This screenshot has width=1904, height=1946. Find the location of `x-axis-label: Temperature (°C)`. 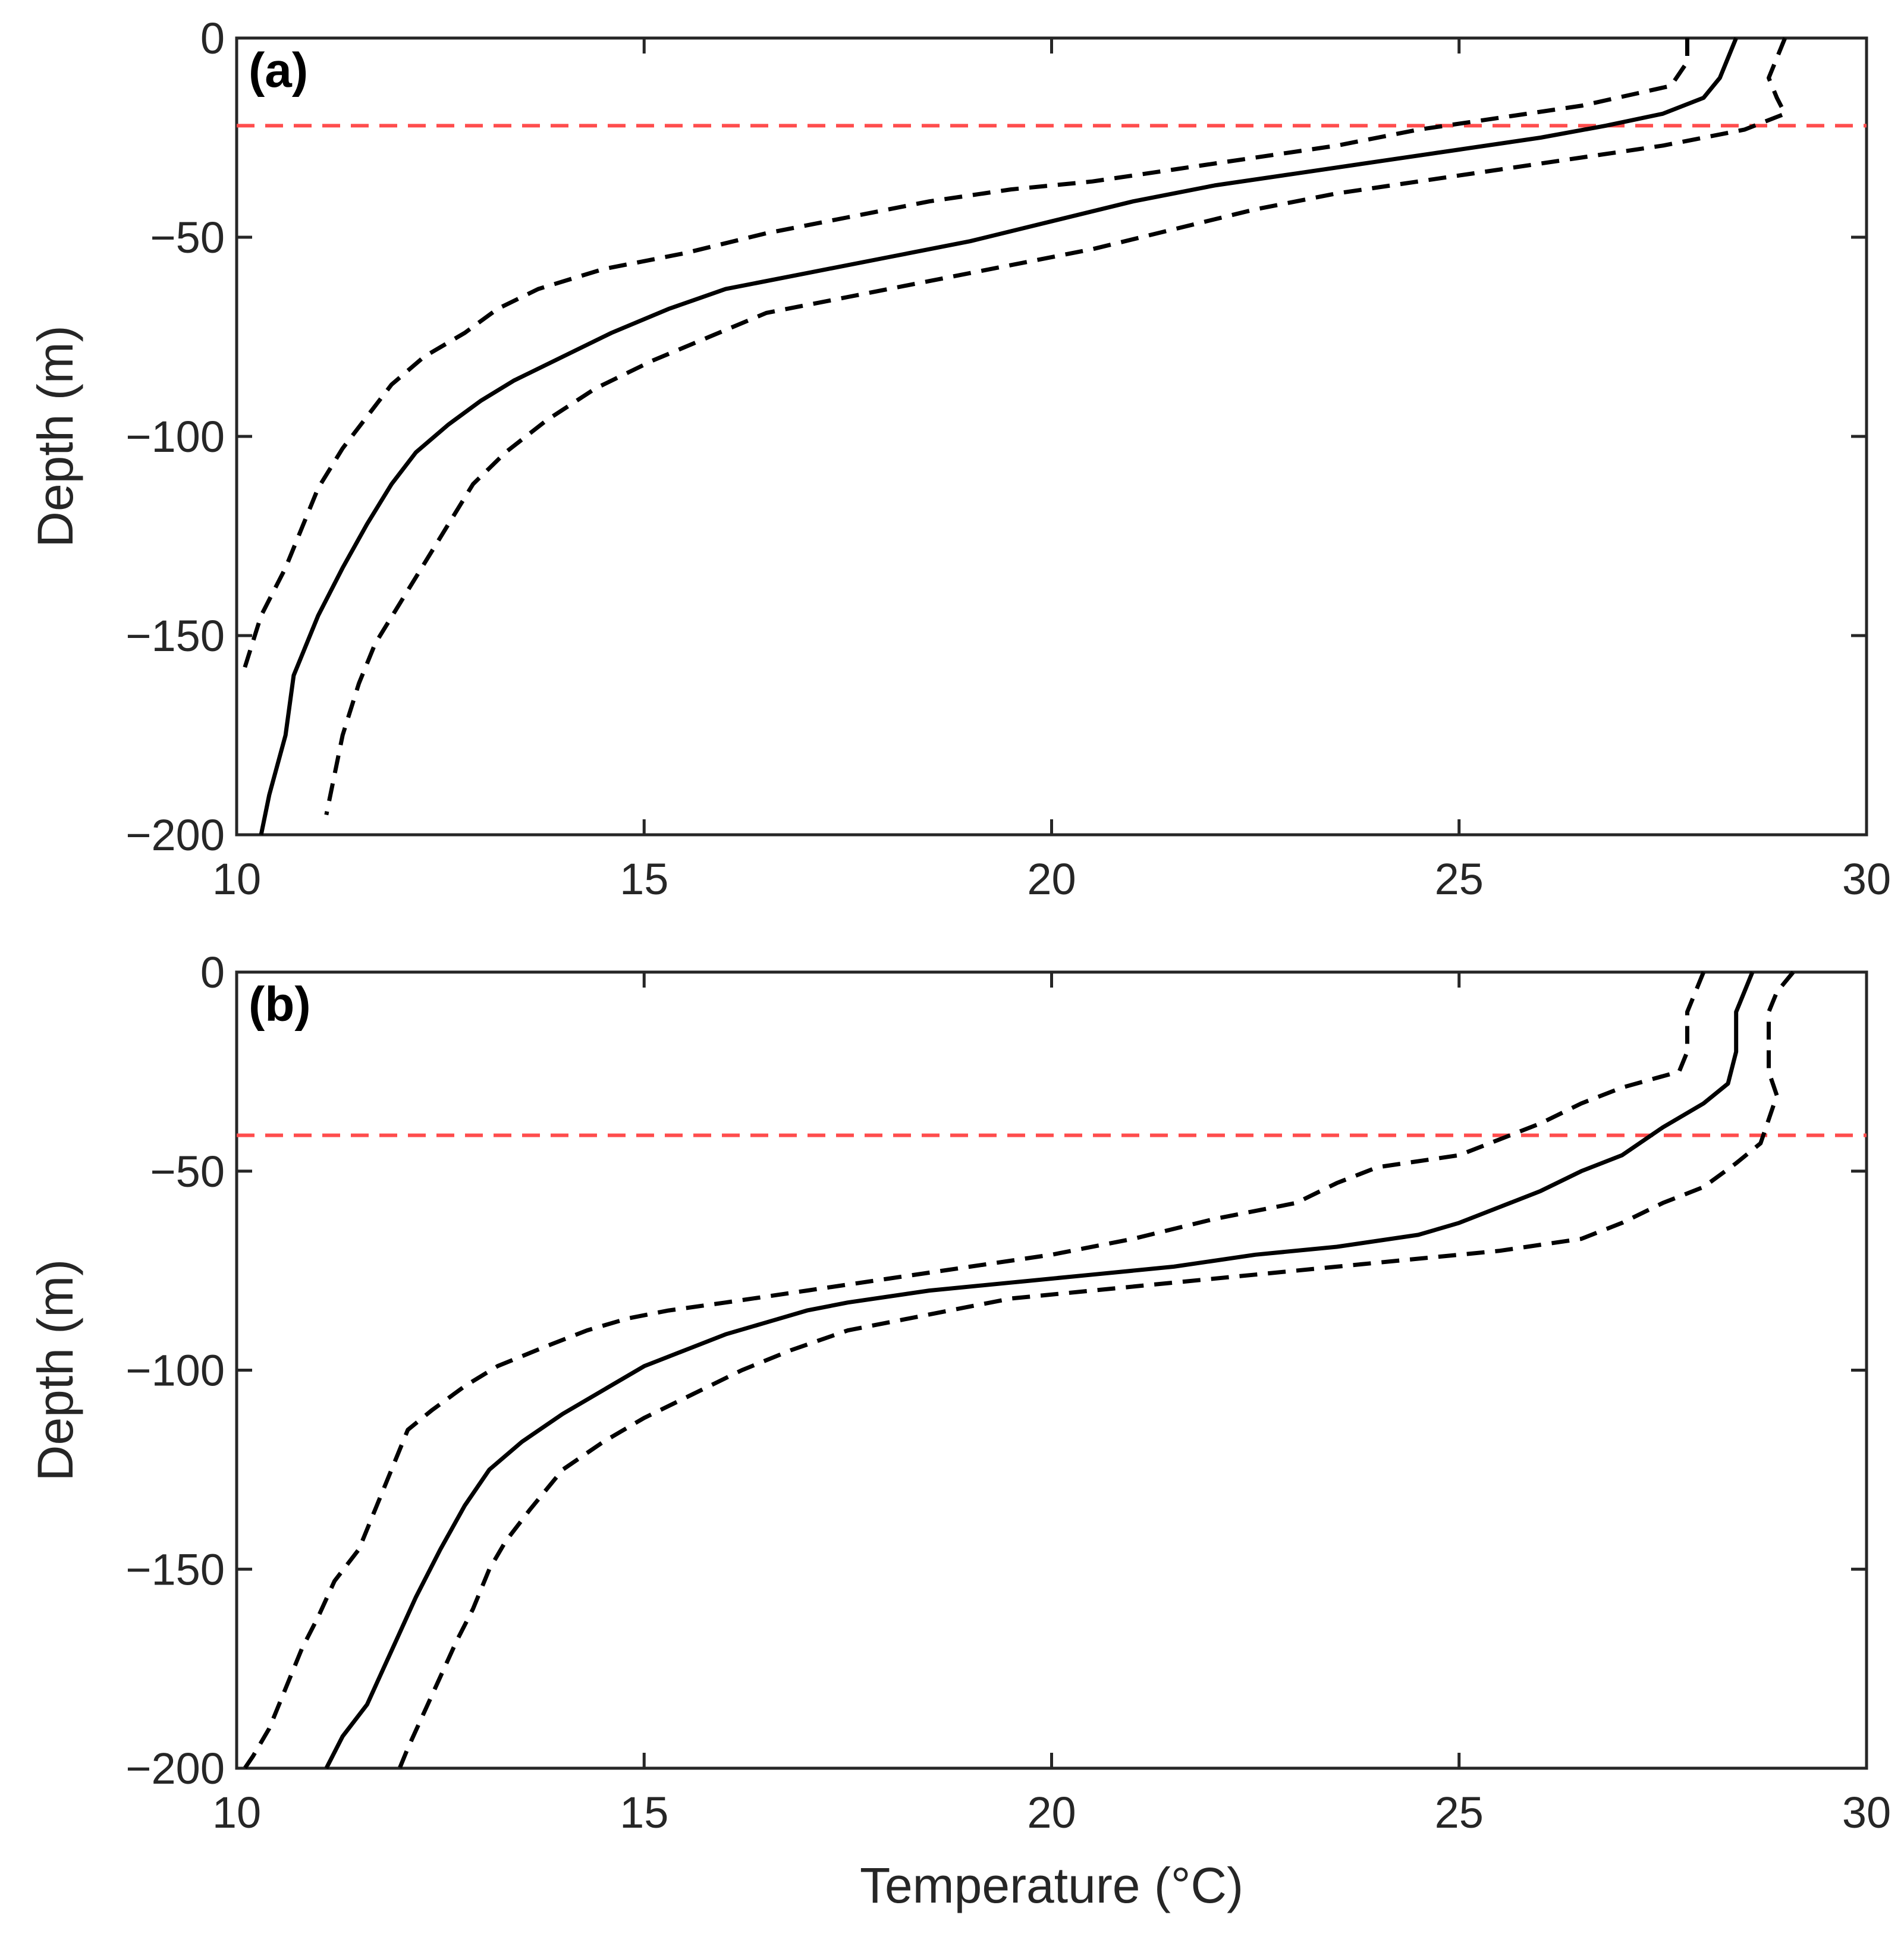

x-axis-label: Temperature (°C) is located at coordinates (1051, 1885).